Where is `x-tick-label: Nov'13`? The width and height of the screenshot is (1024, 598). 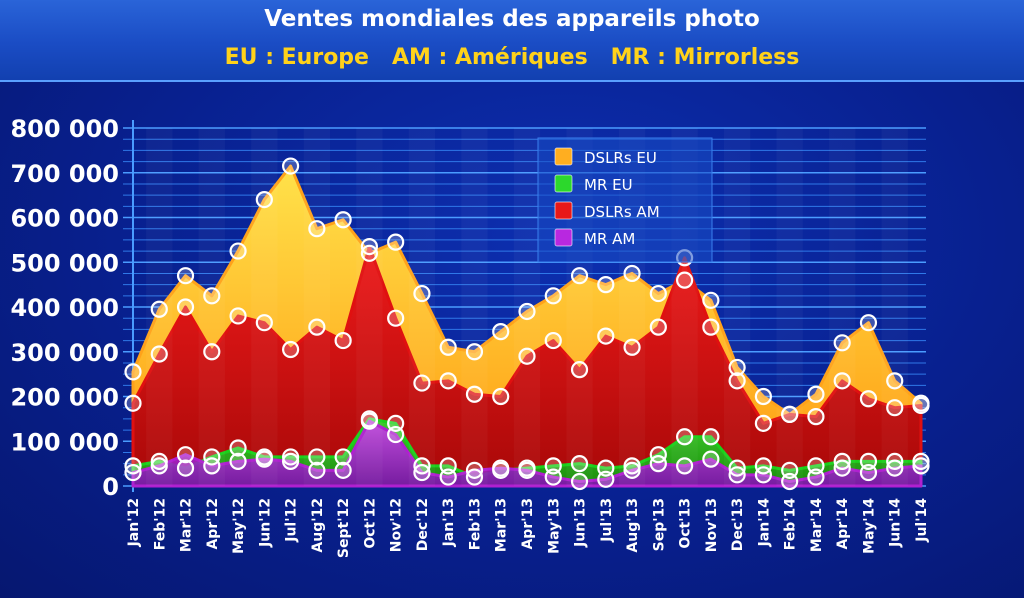 x-tick-label: Nov'13 is located at coordinates (712, 525).